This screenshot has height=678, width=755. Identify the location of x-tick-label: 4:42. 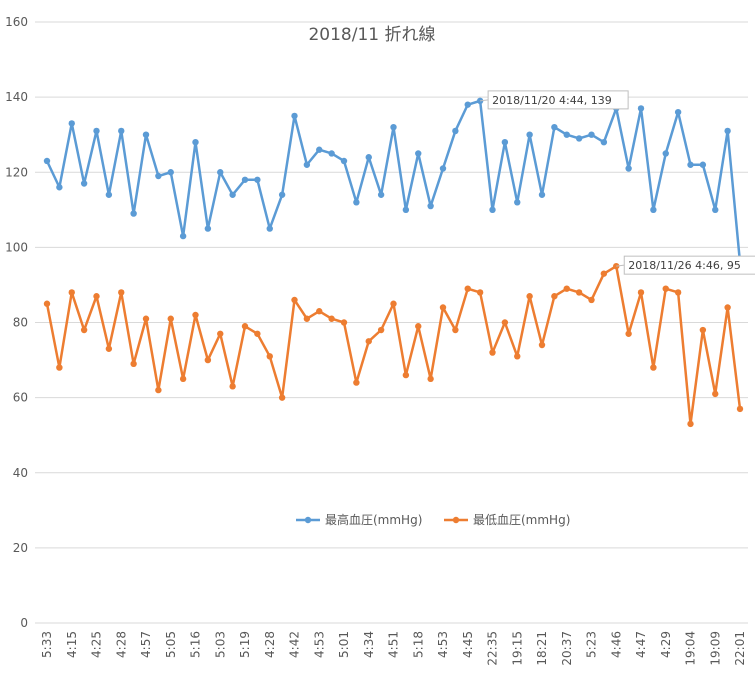
(295, 644).